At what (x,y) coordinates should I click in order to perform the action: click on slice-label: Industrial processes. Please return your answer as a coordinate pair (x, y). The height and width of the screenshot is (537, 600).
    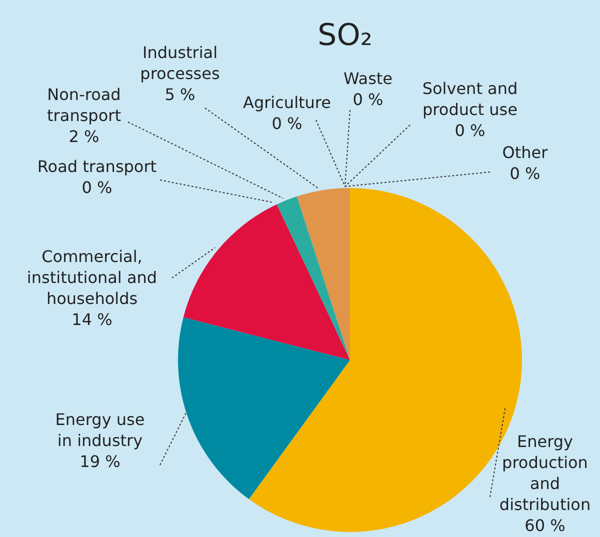
    Looking at the image, I should click on (180, 63).